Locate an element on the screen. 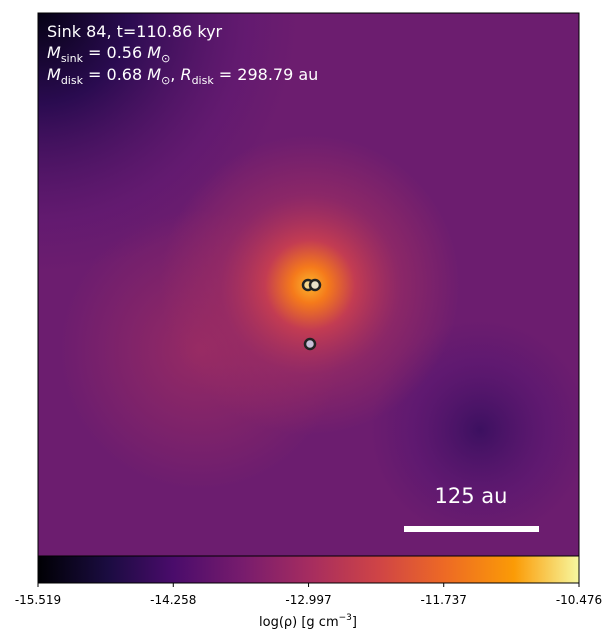  colorbar-label: log(ρ) [g cm−3] is located at coordinates (308, 621).